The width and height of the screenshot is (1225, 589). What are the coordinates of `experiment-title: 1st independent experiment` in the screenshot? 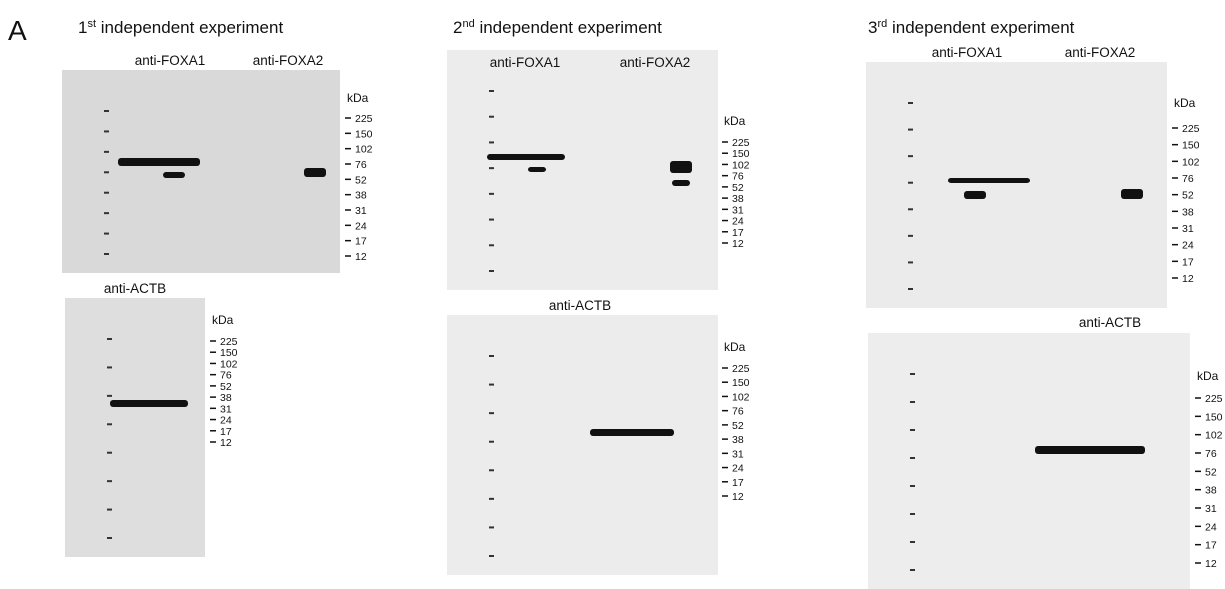 It's located at (180, 27).